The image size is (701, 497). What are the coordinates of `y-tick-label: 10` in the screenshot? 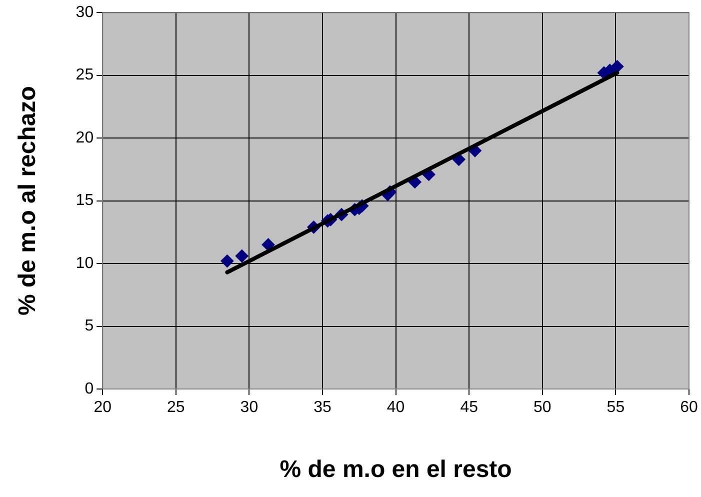 It's located at (85, 263).